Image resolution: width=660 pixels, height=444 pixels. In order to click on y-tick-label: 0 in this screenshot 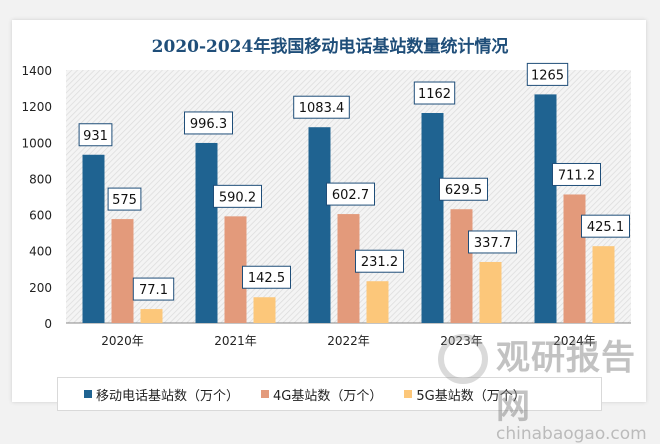, I will do `click(48, 324)`.